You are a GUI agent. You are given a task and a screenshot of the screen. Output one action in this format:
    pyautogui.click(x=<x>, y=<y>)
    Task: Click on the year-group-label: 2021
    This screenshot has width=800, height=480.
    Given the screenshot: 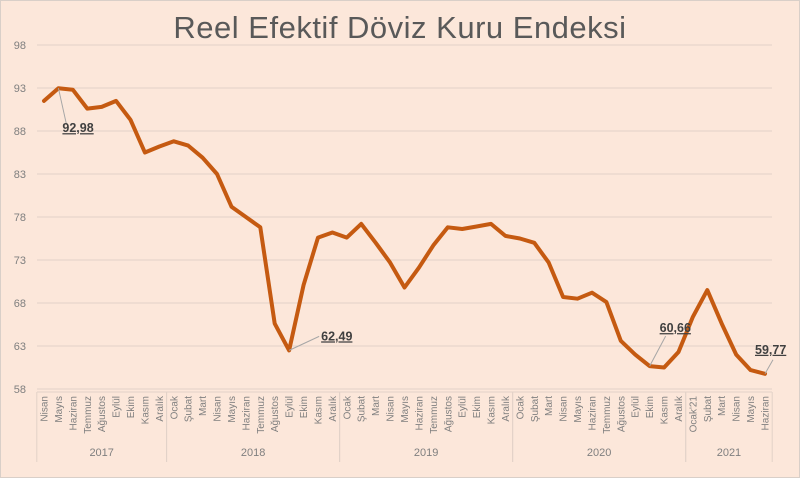 What is the action you would take?
    pyautogui.click(x=729, y=453)
    